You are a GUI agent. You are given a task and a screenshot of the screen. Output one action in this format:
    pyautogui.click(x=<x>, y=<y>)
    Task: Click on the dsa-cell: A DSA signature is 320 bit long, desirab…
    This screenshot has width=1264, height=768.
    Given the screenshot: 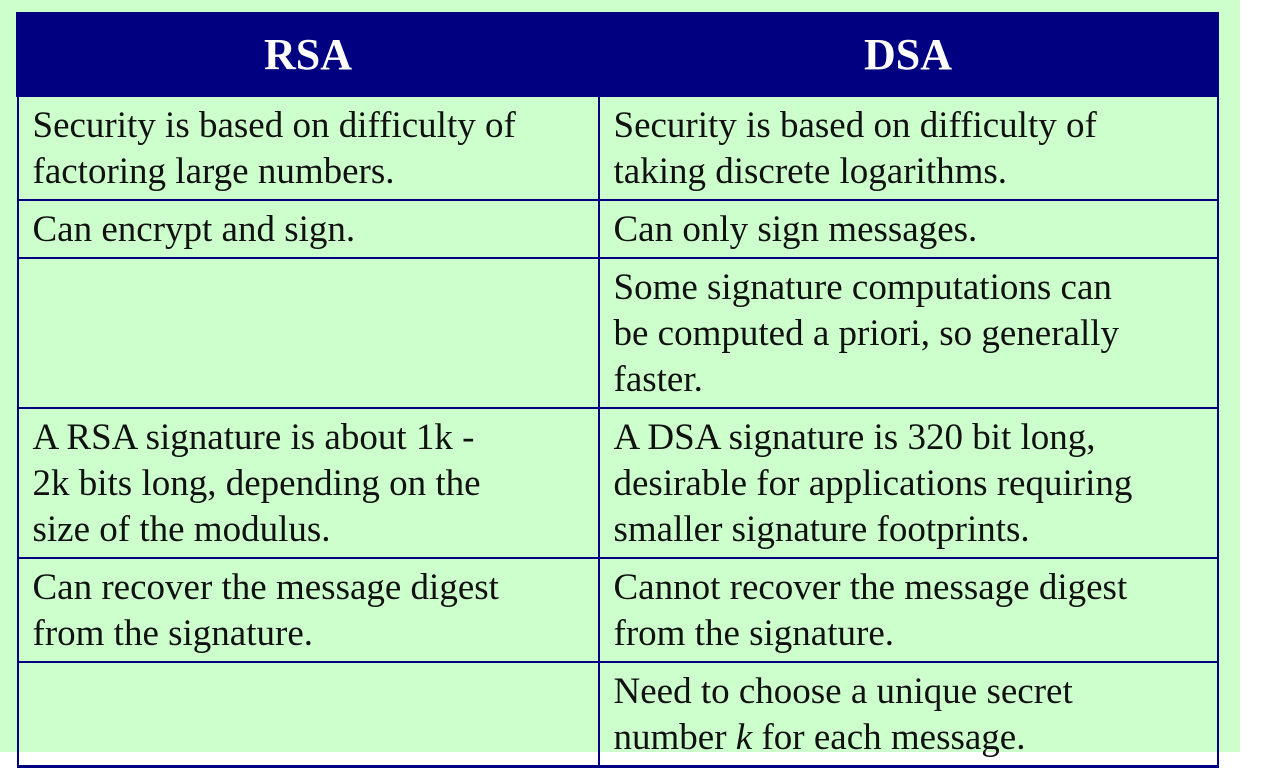 What is the action you would take?
    pyautogui.click(x=908, y=483)
    